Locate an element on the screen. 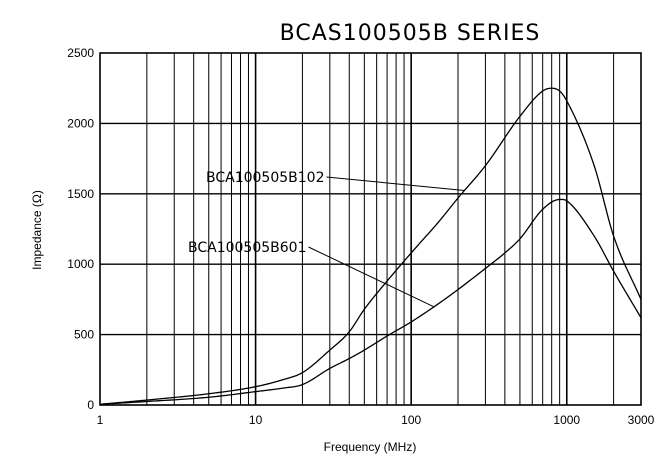  y-tick-label: 2000 is located at coordinates (80, 123).